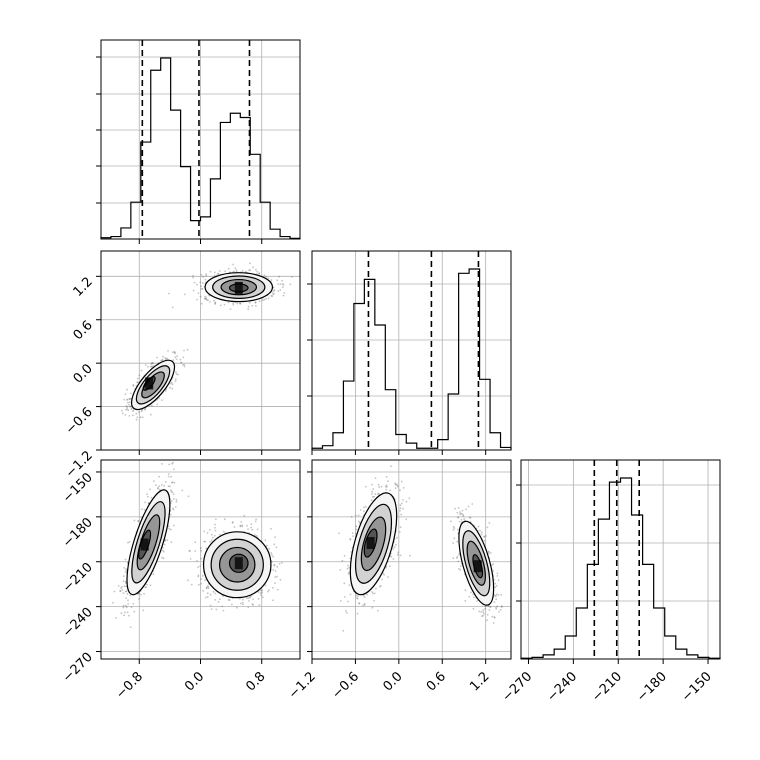  What do you see at coordinates (149, 383) in the screenshot?
I see `panel-p1_vs_p0-density-0-peak` at bounding box center [149, 383].